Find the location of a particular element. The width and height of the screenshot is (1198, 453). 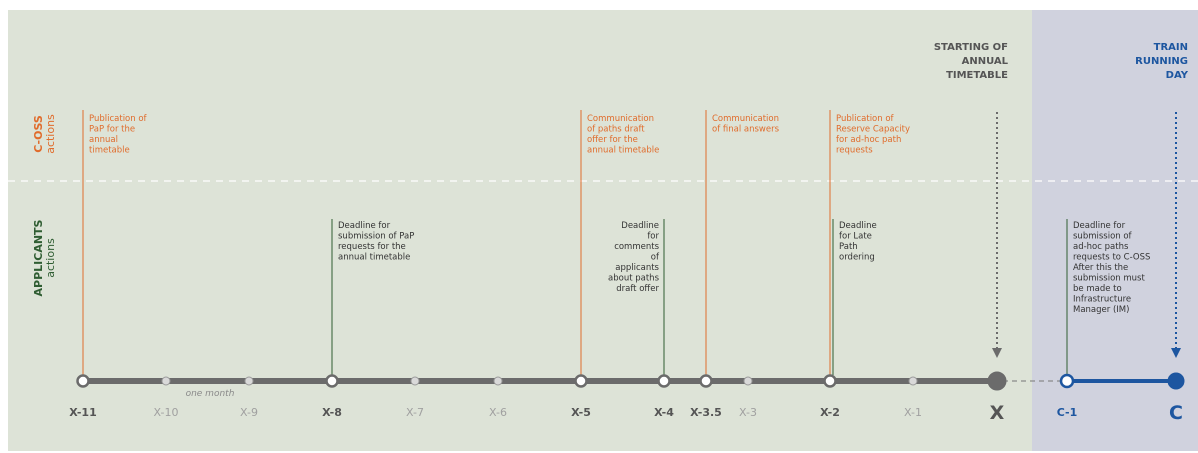

coss-event-text-x-11: annual is located at coordinates (103, 140).